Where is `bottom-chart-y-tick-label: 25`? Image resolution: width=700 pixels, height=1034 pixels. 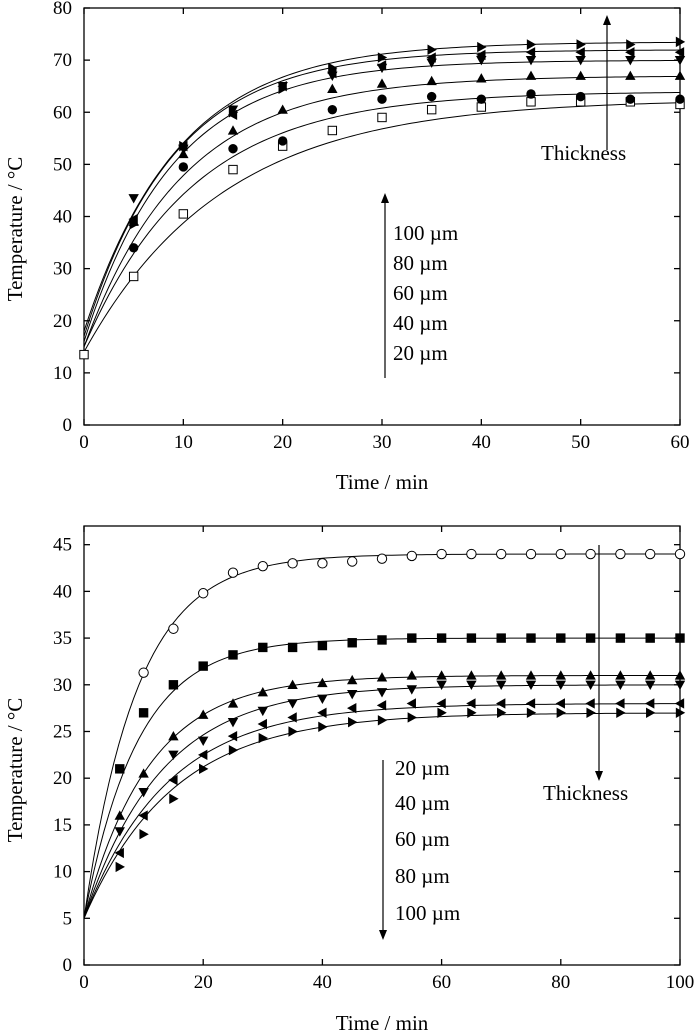 bottom-chart-y-tick-label: 25 is located at coordinates (62, 731).